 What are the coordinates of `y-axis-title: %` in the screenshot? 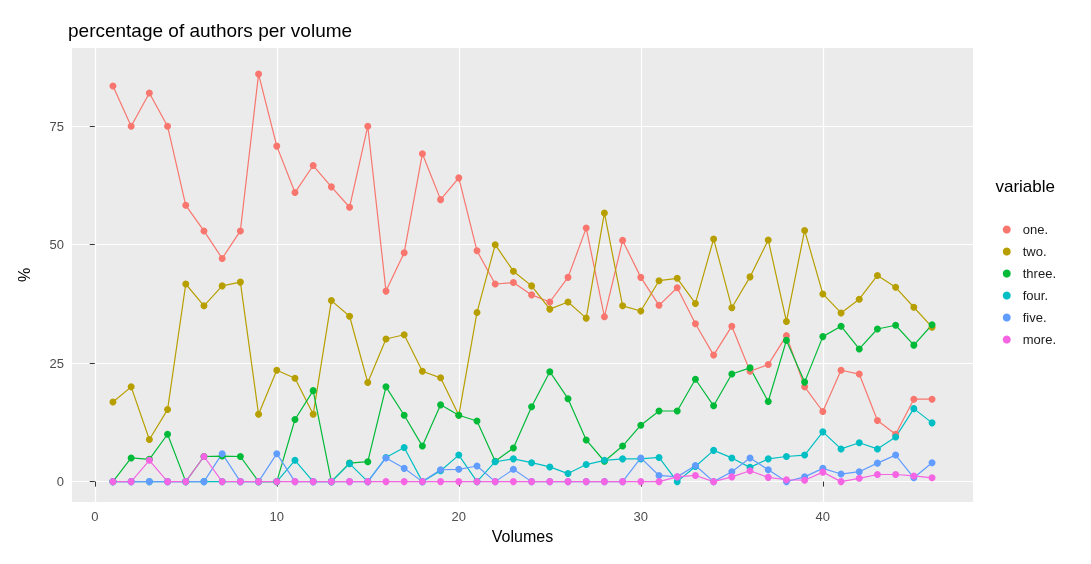 It's located at (24, 275).